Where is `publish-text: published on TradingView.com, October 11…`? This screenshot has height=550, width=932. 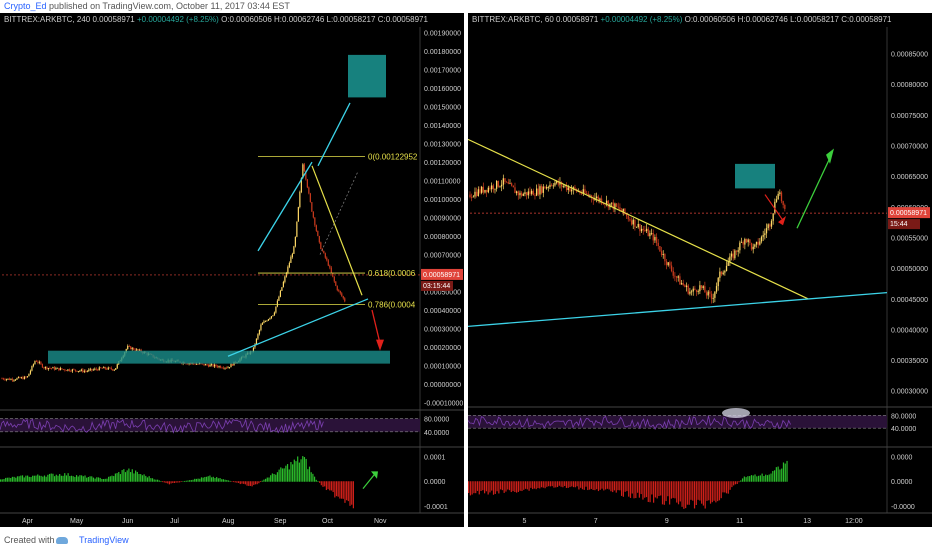
publish-text: published on TradingView.com, October 11… is located at coordinates (169, 6).